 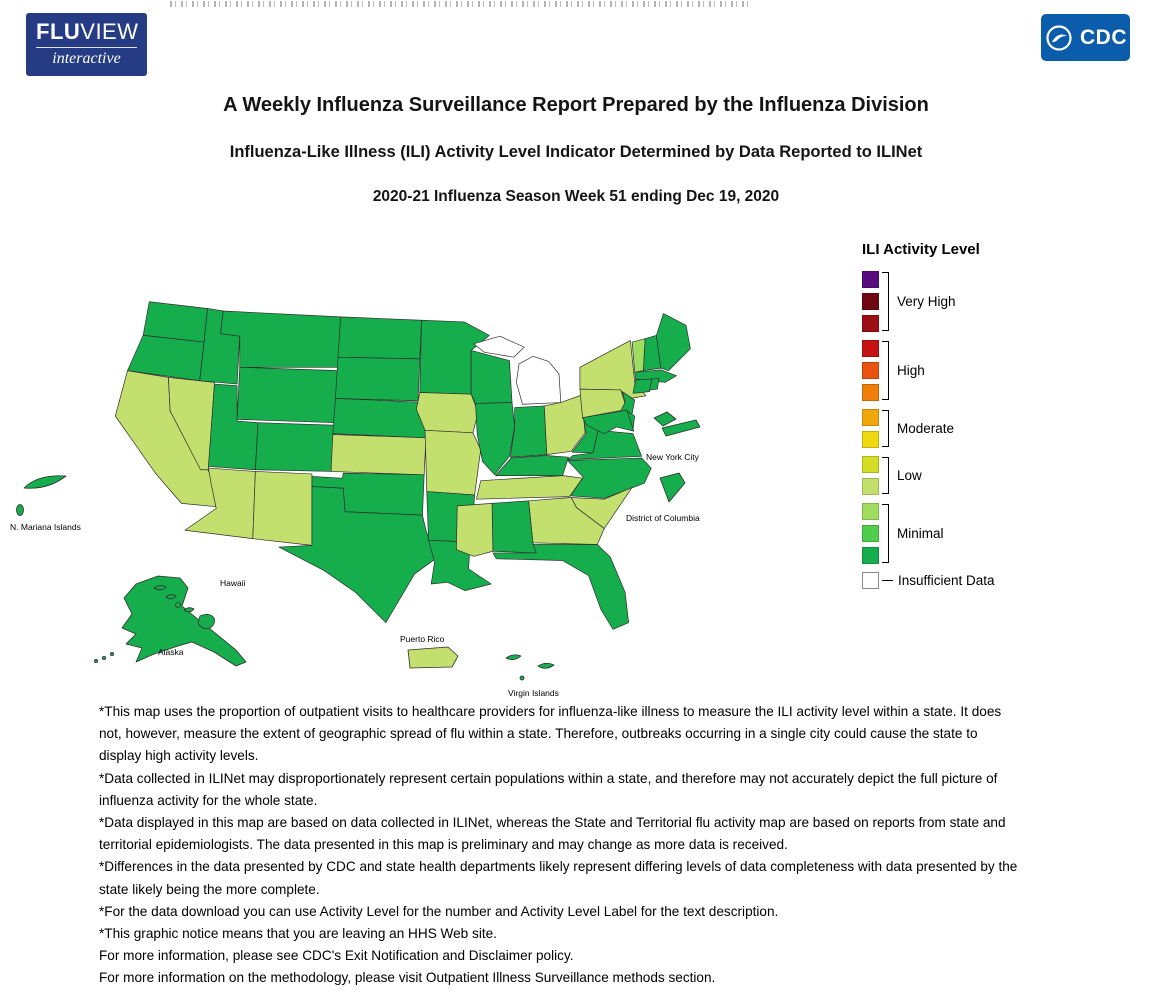 What do you see at coordinates (665, 419) in the screenshot?
I see `inset-new-york-city` at bounding box center [665, 419].